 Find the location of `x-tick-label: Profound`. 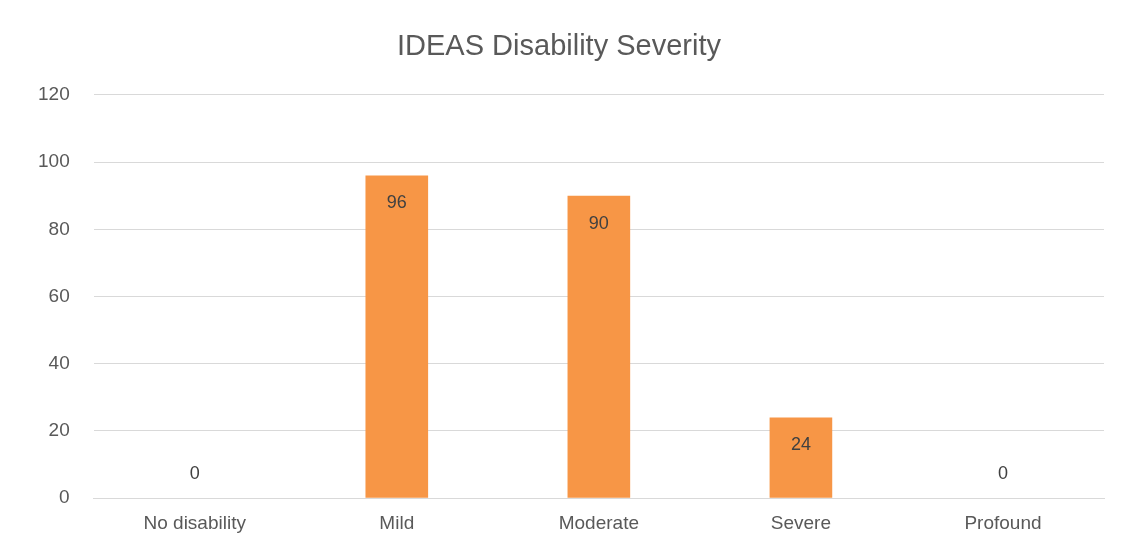

x-tick-label: Profound is located at coordinates (1003, 522).